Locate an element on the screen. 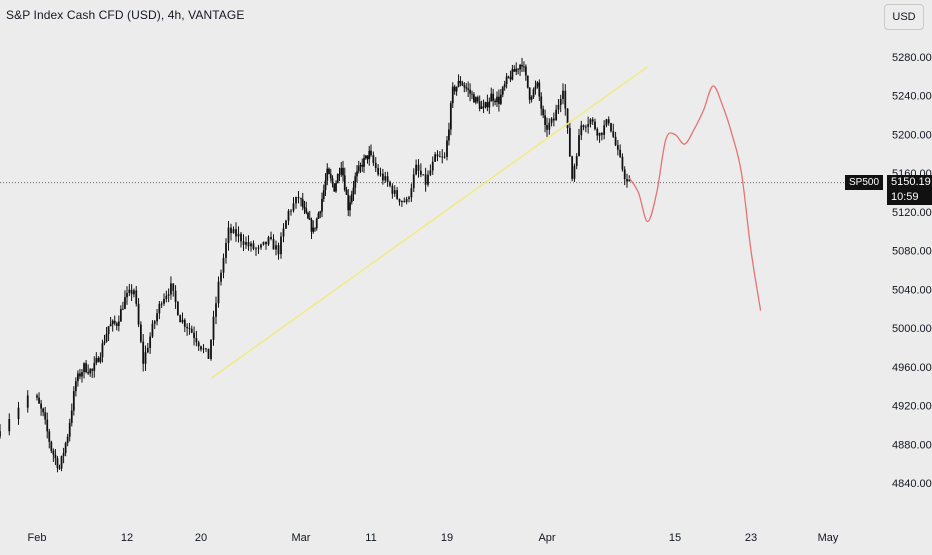 This screenshot has width=932, height=555. current-price-value: 5150.19 is located at coordinates (911, 182).